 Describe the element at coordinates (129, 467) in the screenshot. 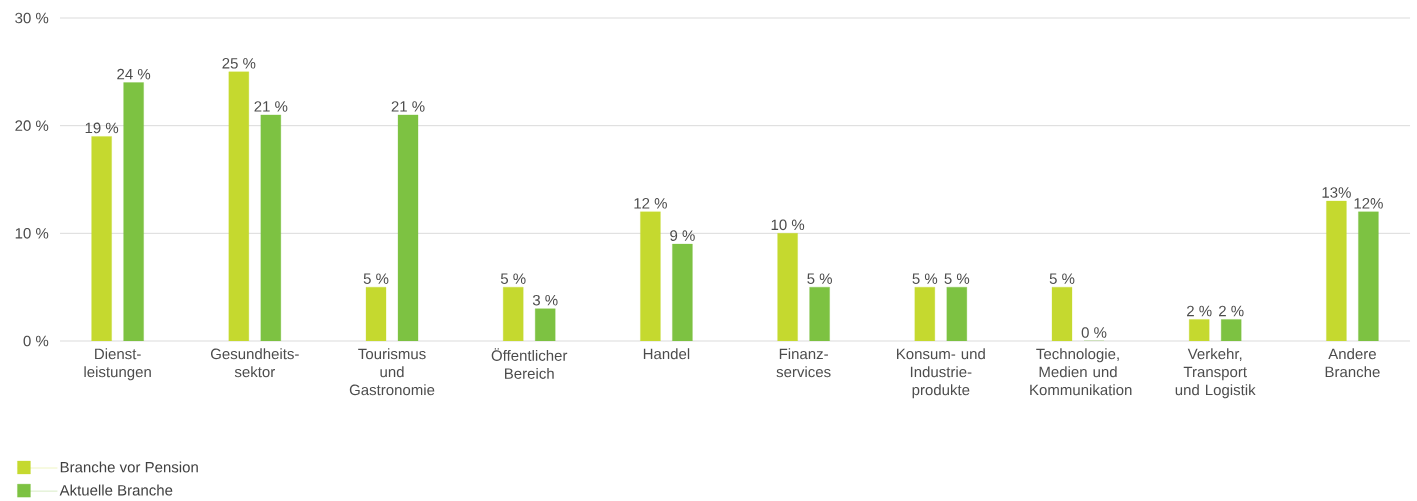

I see `legend-label: Branche vor Pension` at that location.